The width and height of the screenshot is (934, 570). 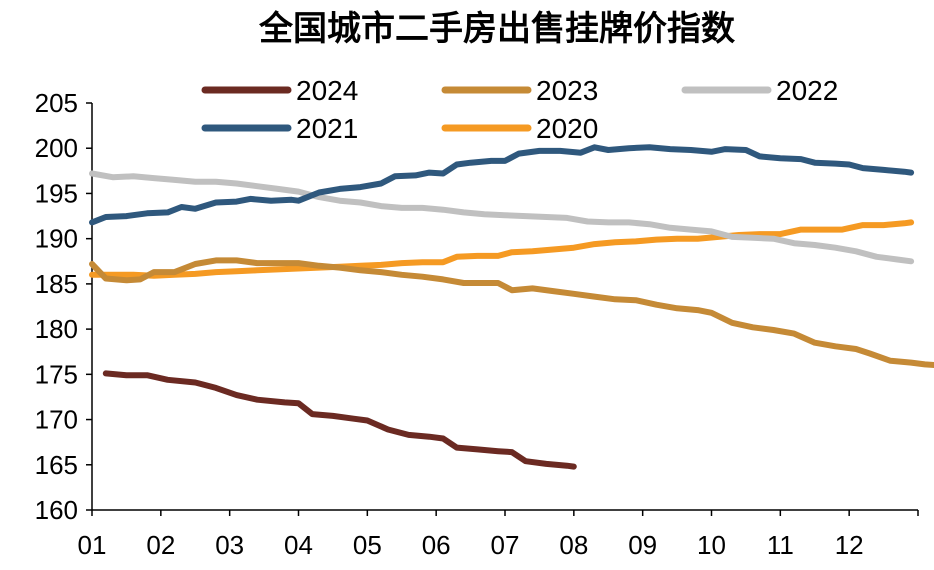 I want to click on chart-title: 全国城市二手房出售挂牌价指数, so click(x=496, y=29).